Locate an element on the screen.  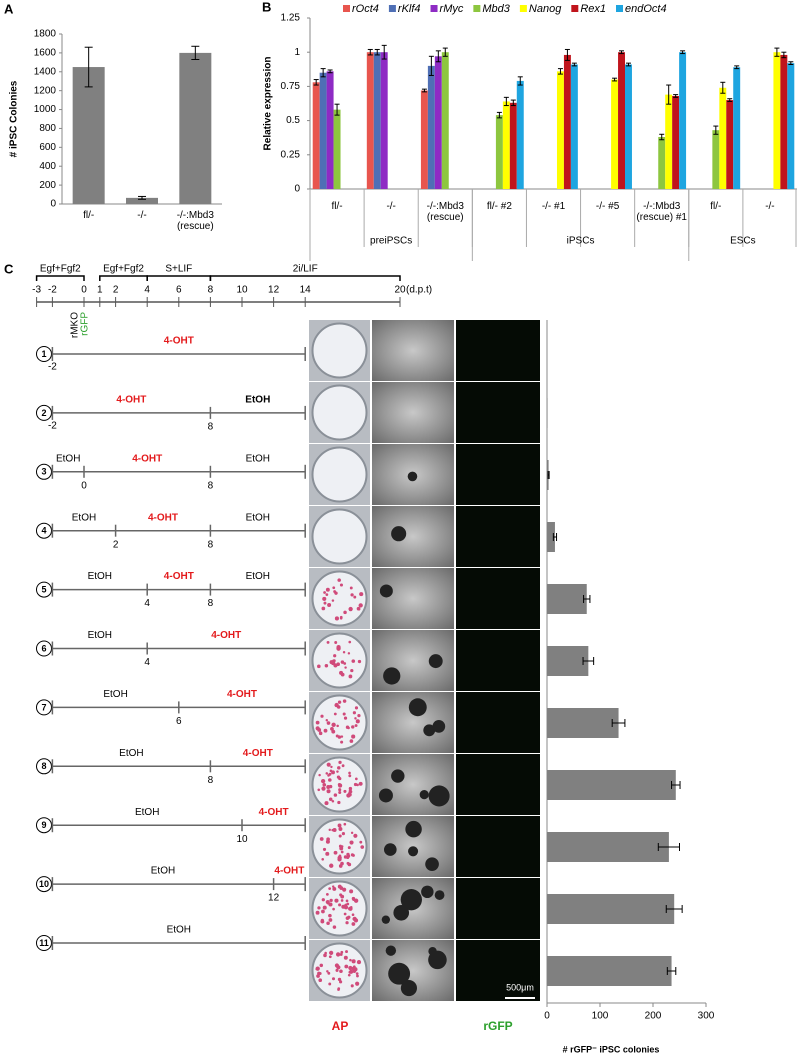
row-number: 4 is located at coordinates (43, 531).